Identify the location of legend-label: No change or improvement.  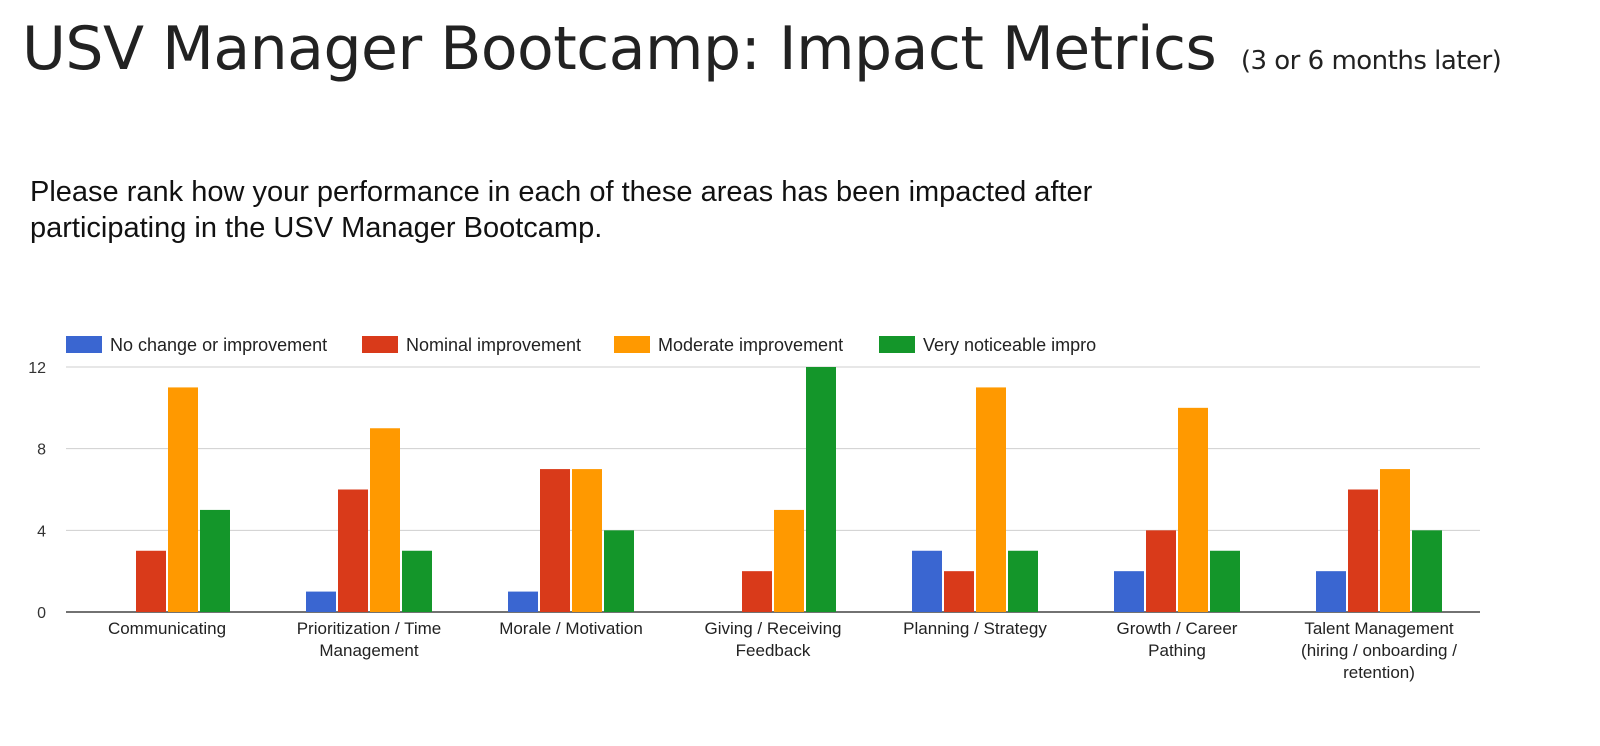
(218, 345).